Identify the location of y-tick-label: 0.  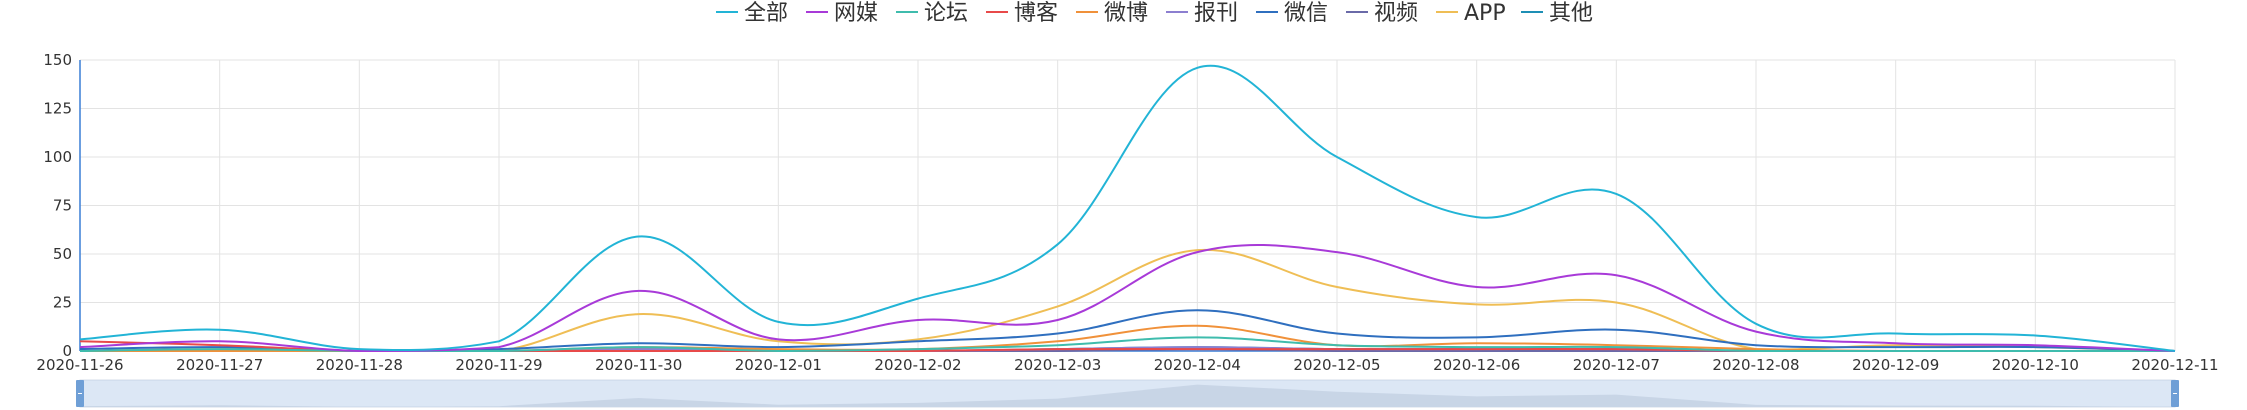
(67, 351).